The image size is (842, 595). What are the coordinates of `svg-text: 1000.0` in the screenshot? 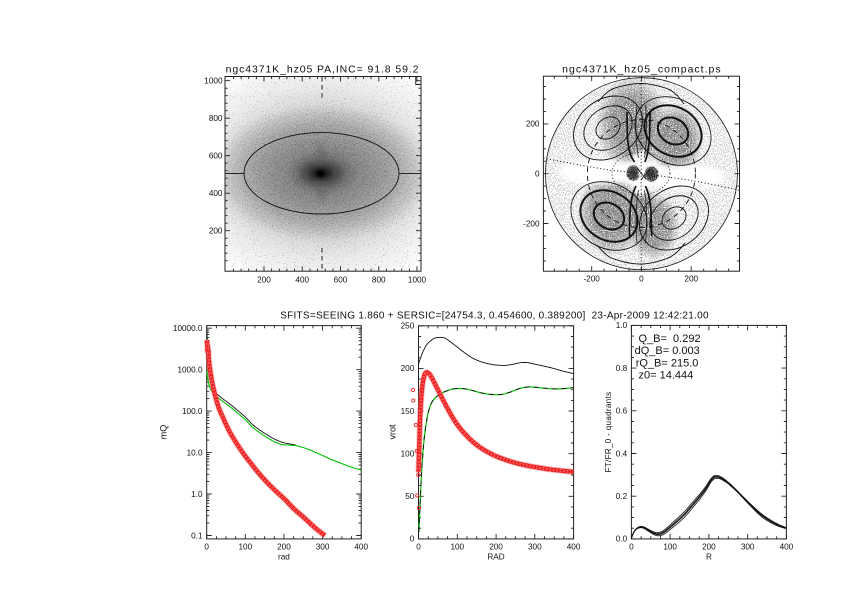 It's located at (189, 369).